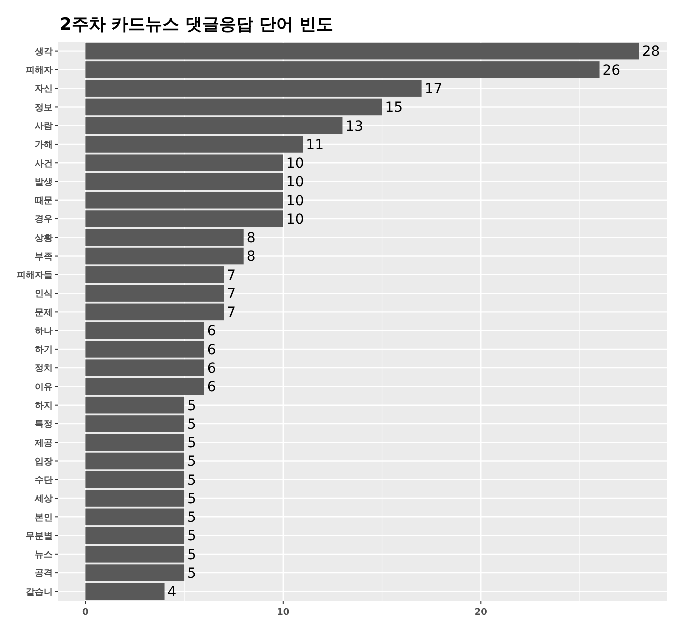 This screenshot has height=635, width=683. I want to click on y-tick-label: 수단, so click(44, 481).